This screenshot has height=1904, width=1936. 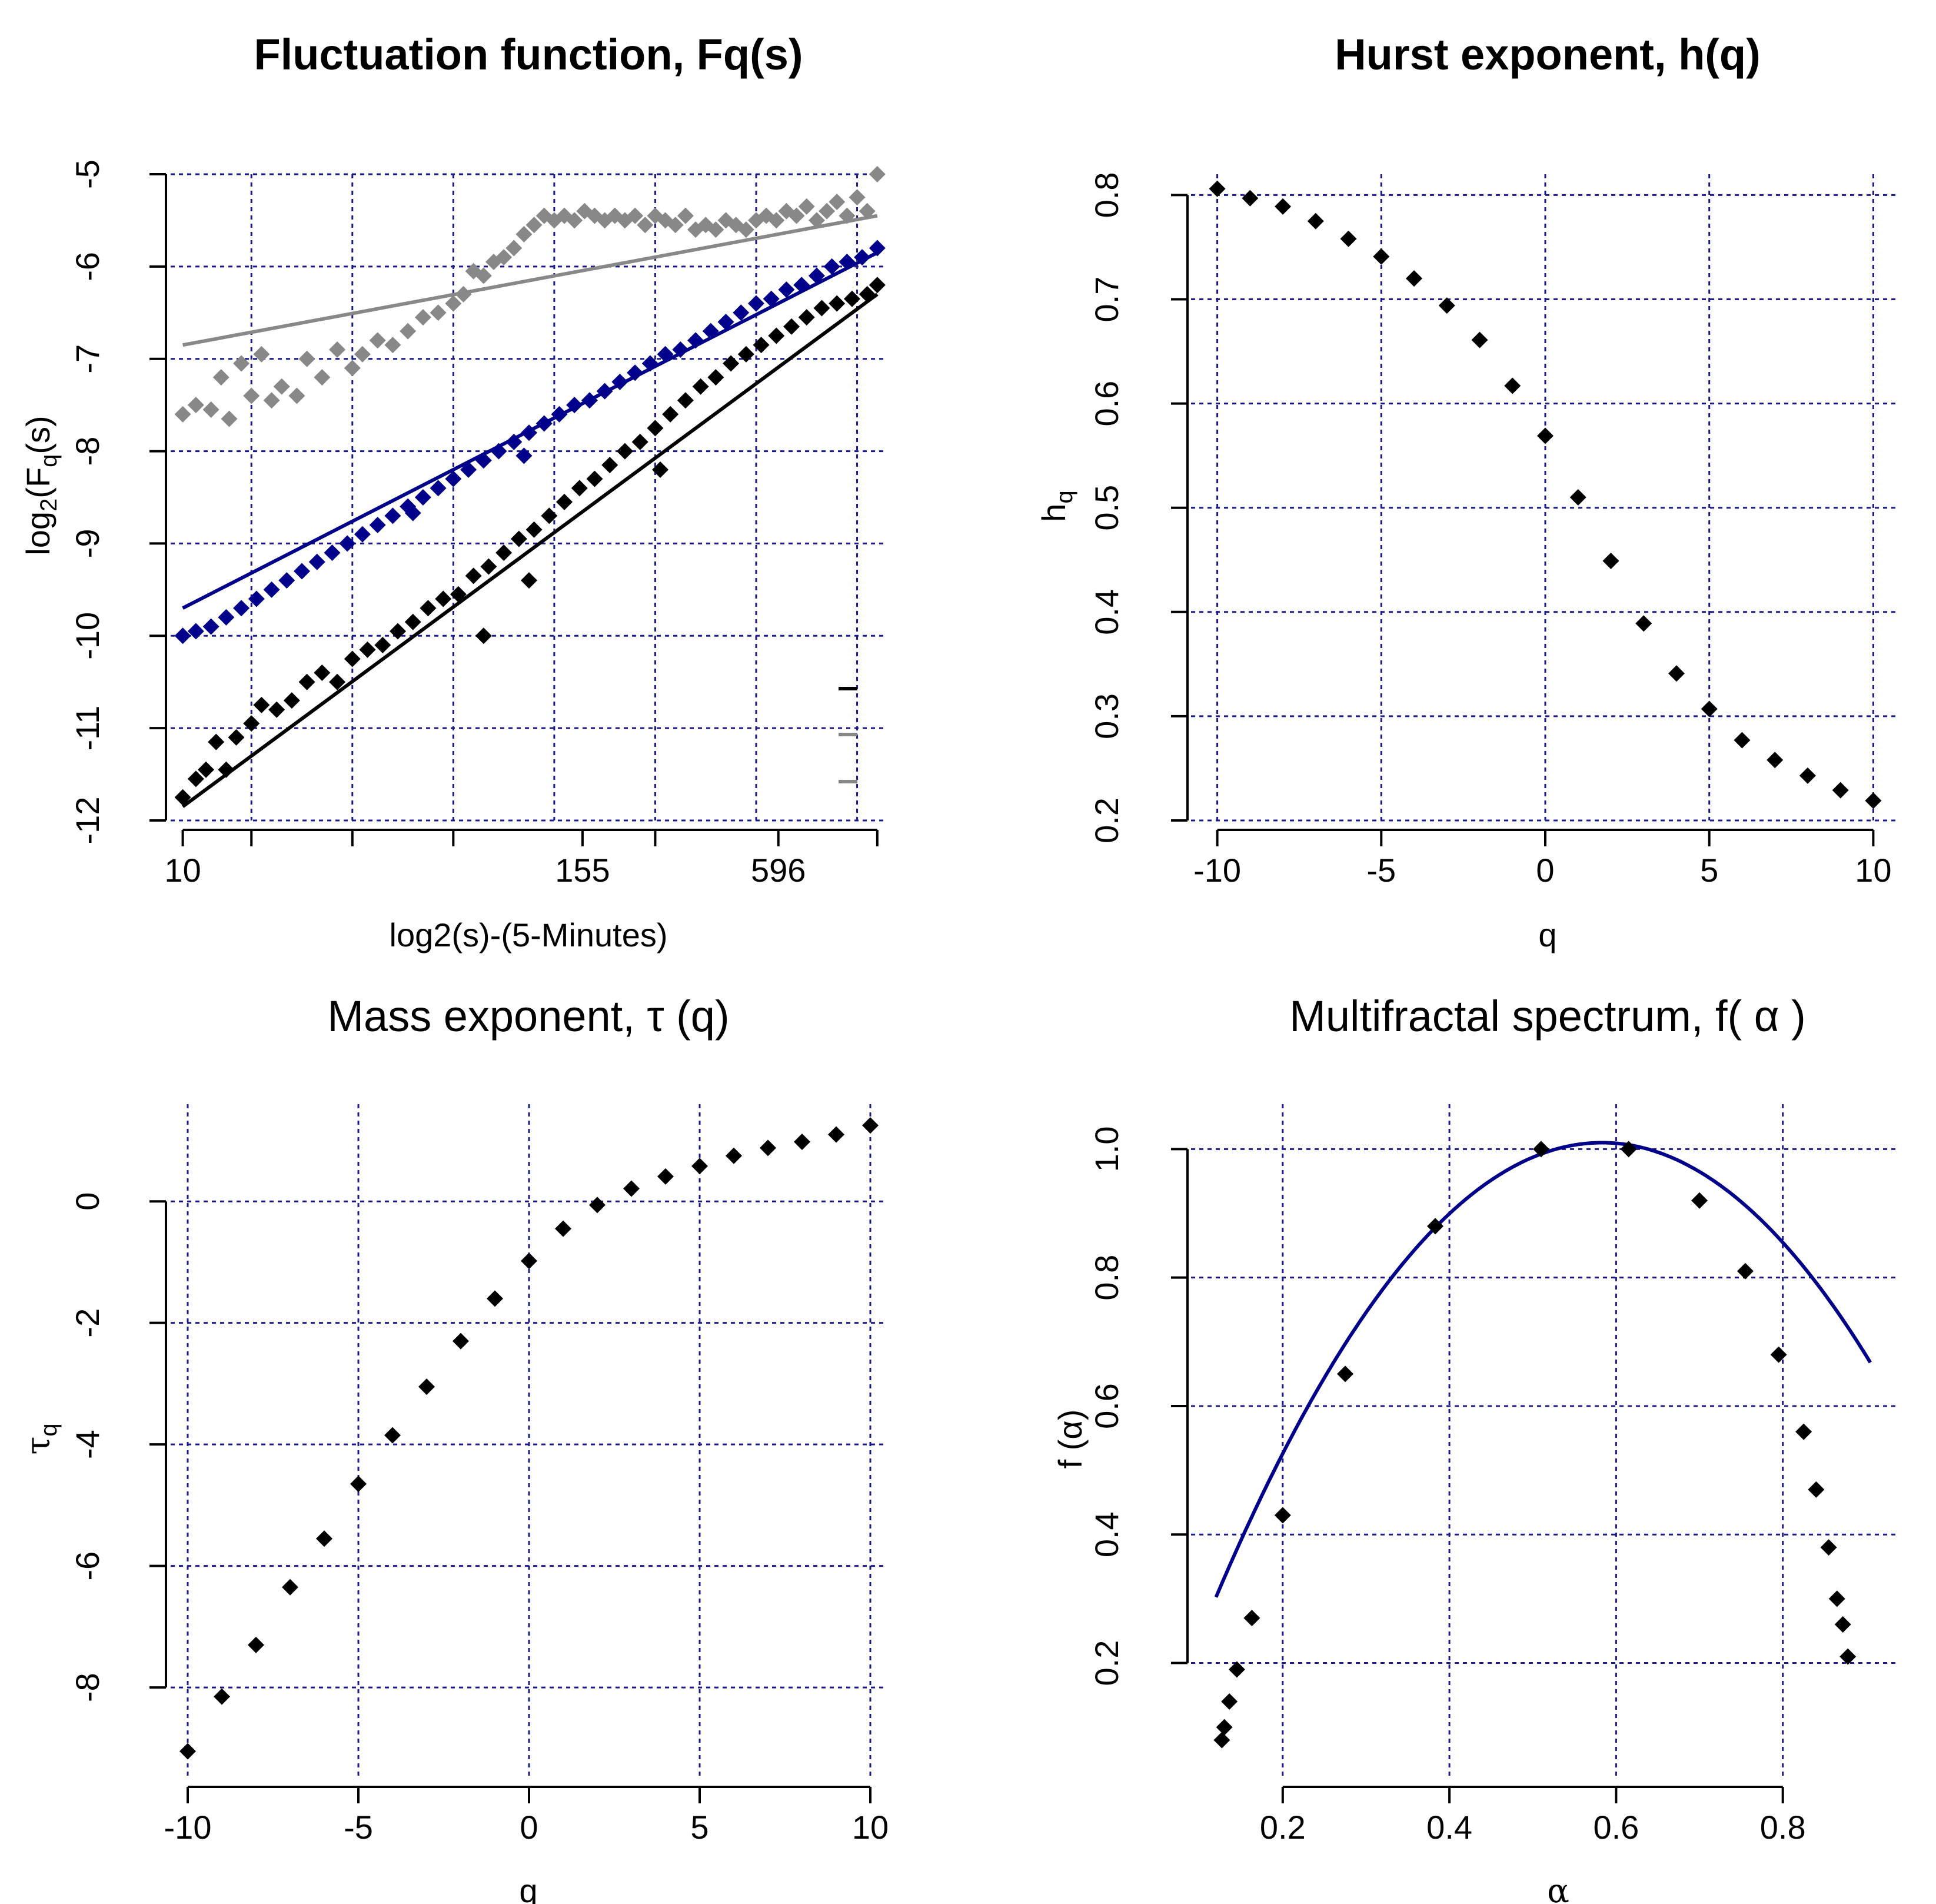 I want to click on falpha-xlabel: α, so click(x=1558, y=1888).